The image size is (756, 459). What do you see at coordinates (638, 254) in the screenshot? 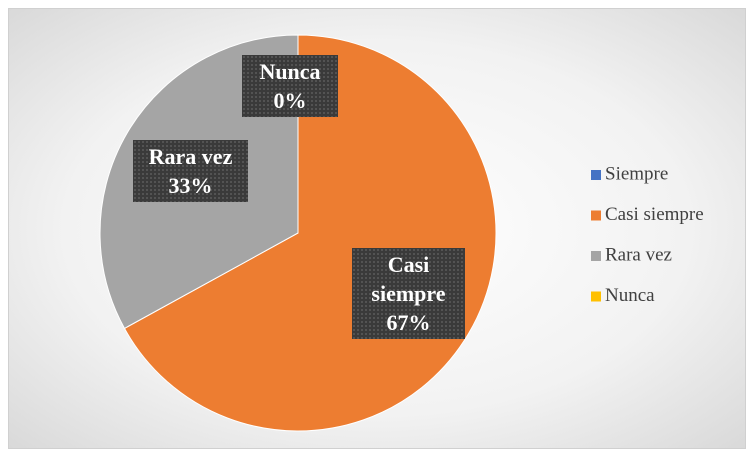
I see `legend-label: Rara vez` at bounding box center [638, 254].